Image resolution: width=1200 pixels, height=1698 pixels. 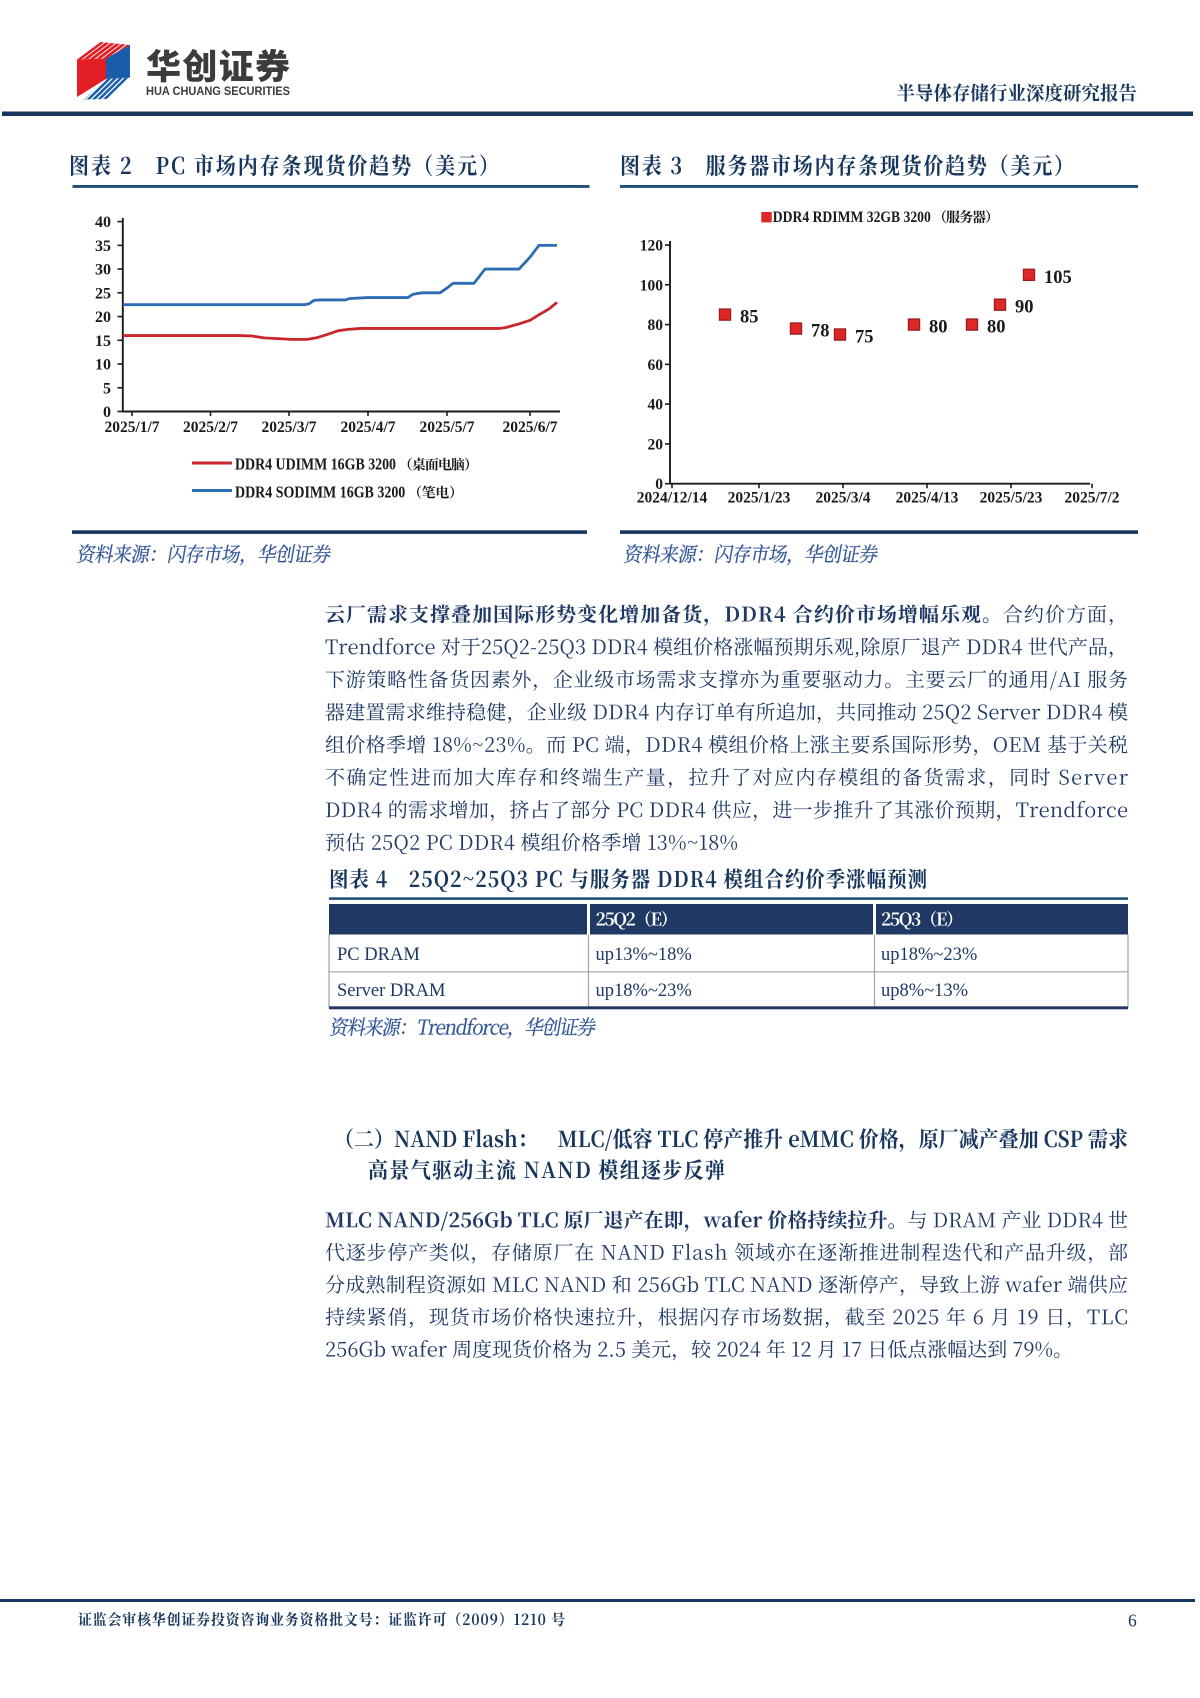 What do you see at coordinates (1058, 278) in the screenshot?
I see `svg-text: 105` at bounding box center [1058, 278].